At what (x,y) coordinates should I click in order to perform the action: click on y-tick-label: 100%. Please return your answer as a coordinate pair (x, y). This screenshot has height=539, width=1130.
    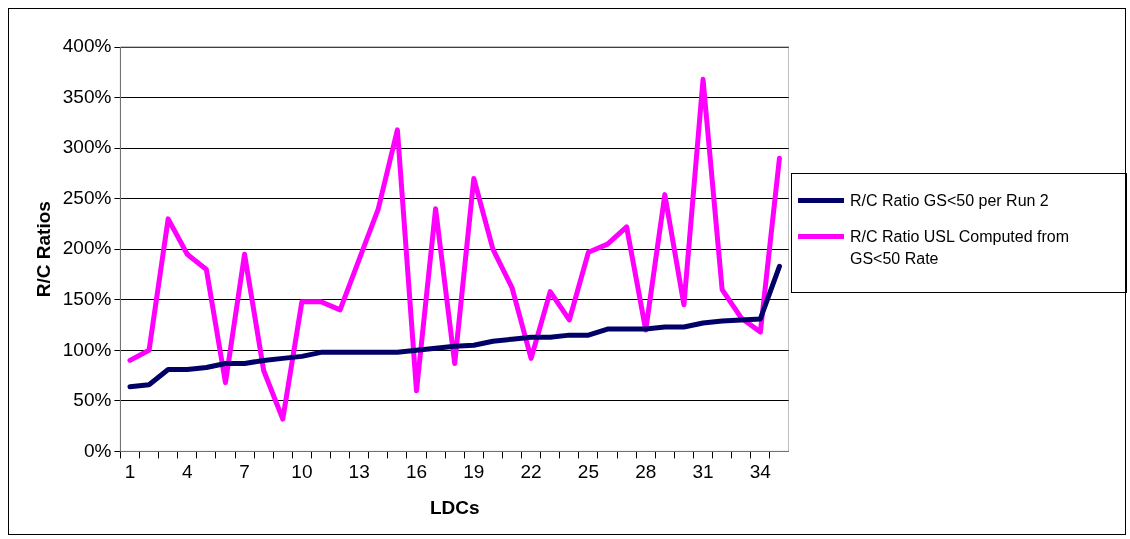
    Looking at the image, I should click on (87, 349).